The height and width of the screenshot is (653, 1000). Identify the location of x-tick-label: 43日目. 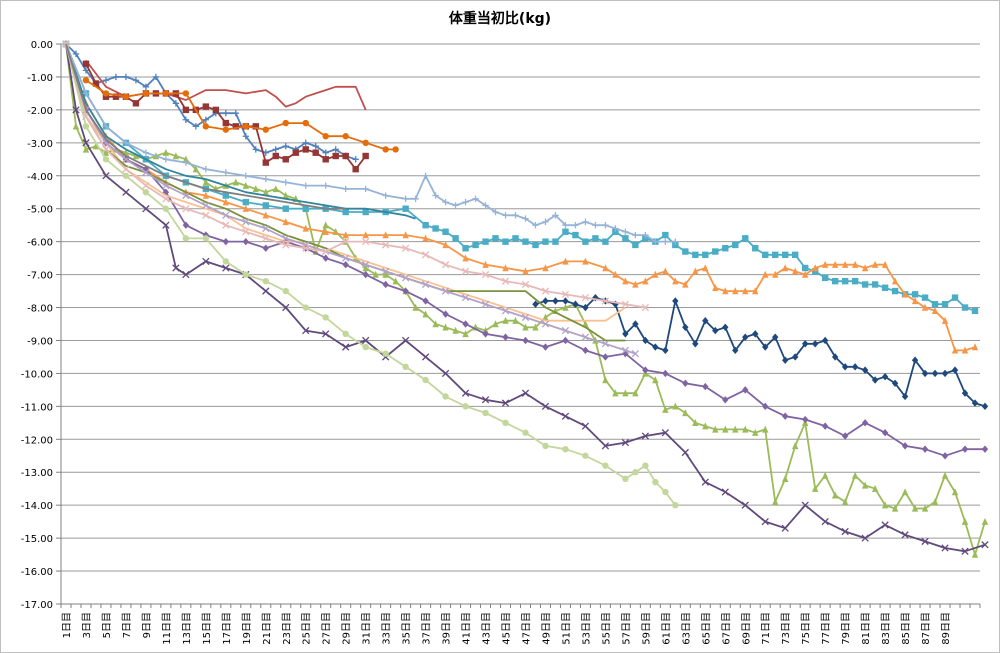
(487, 628).